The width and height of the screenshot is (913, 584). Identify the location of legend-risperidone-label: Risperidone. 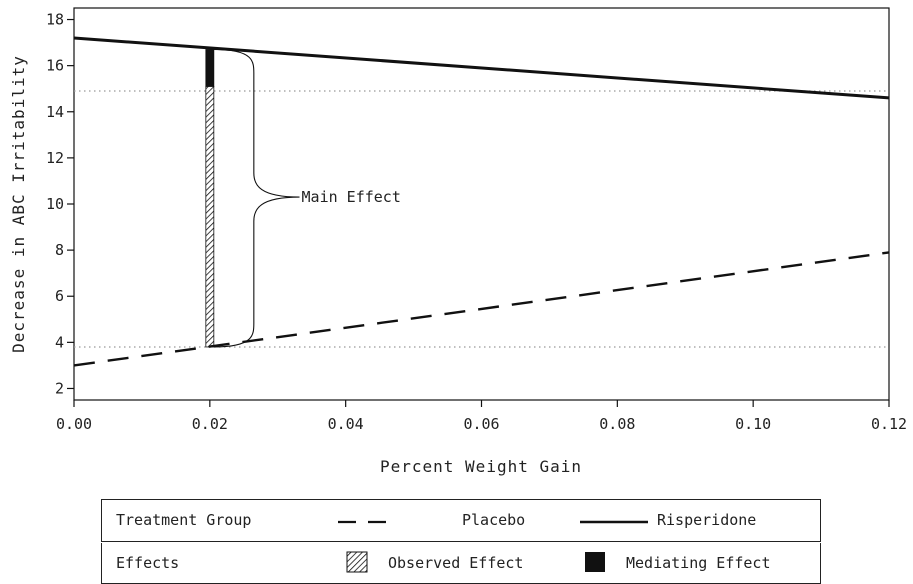
(707, 520).